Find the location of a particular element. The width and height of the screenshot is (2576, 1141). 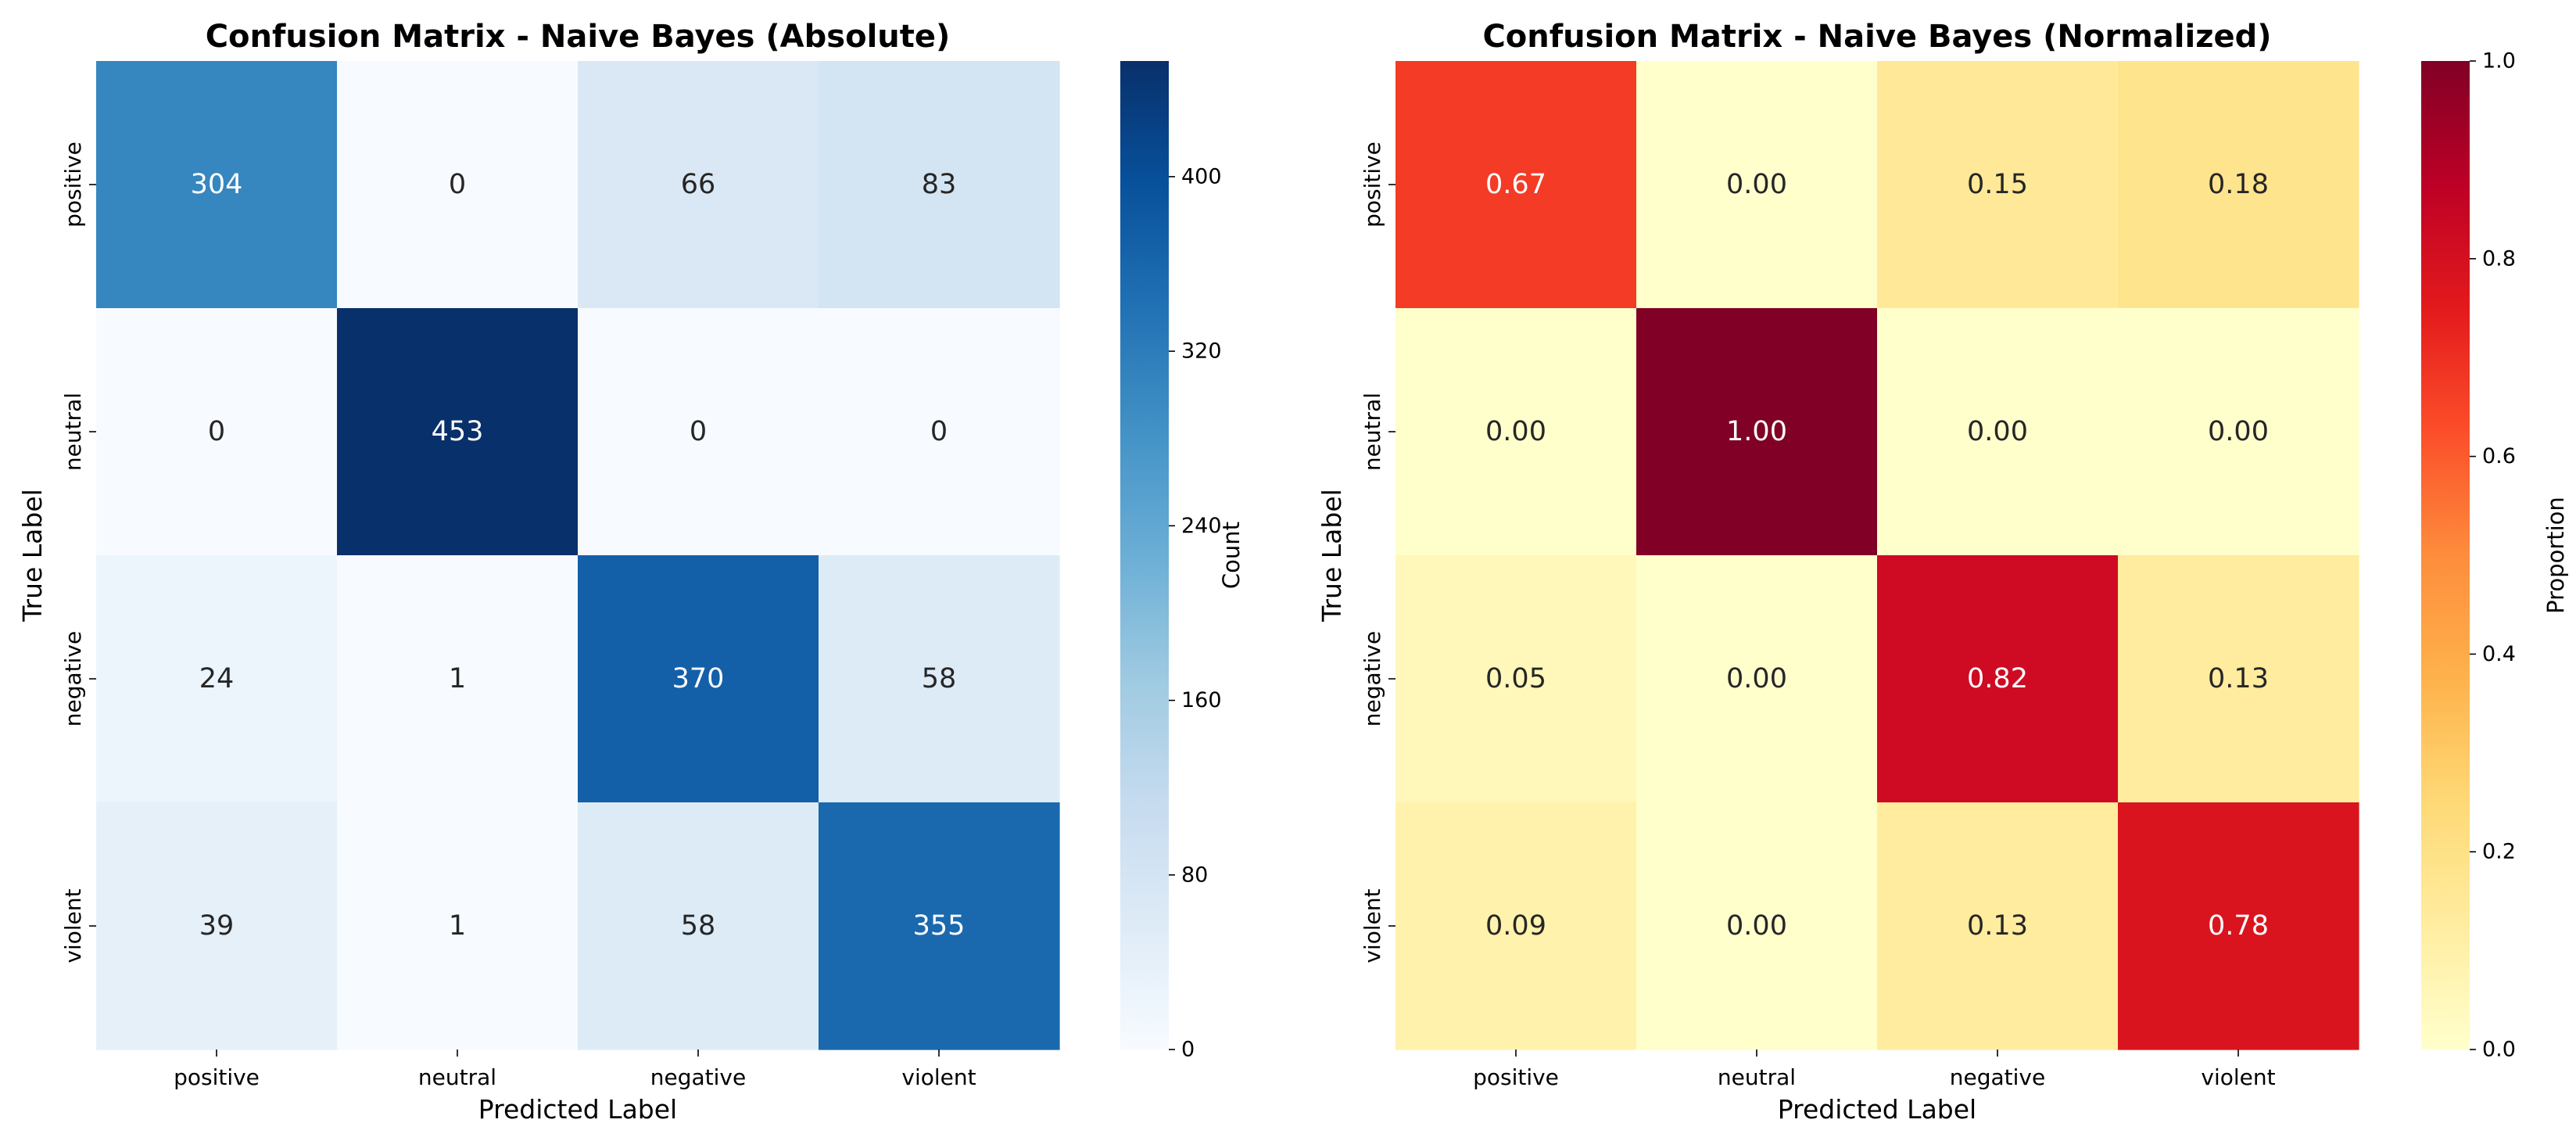

colorbar-tick-label: 80 is located at coordinates (1194, 875).